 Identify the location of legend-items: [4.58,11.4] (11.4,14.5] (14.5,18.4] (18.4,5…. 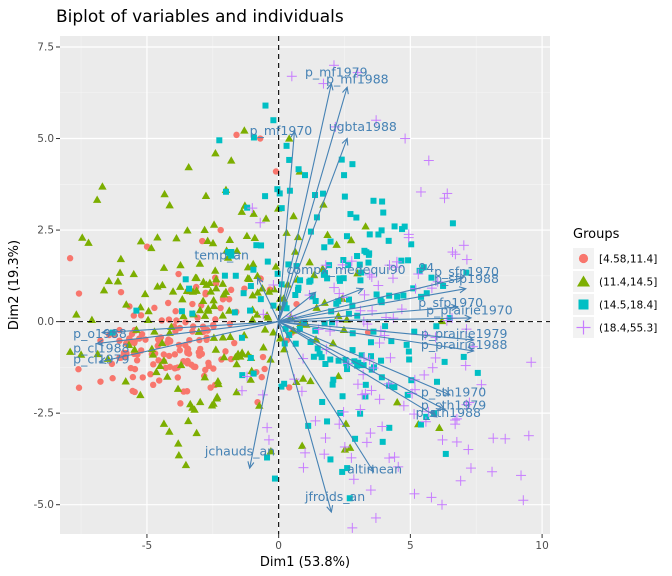
(615, 293).